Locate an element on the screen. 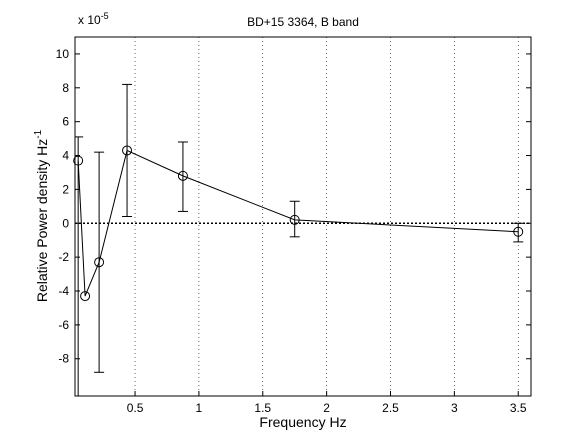 This screenshot has width=584, height=439. x-tick-label: 1.5 is located at coordinates (262, 408).